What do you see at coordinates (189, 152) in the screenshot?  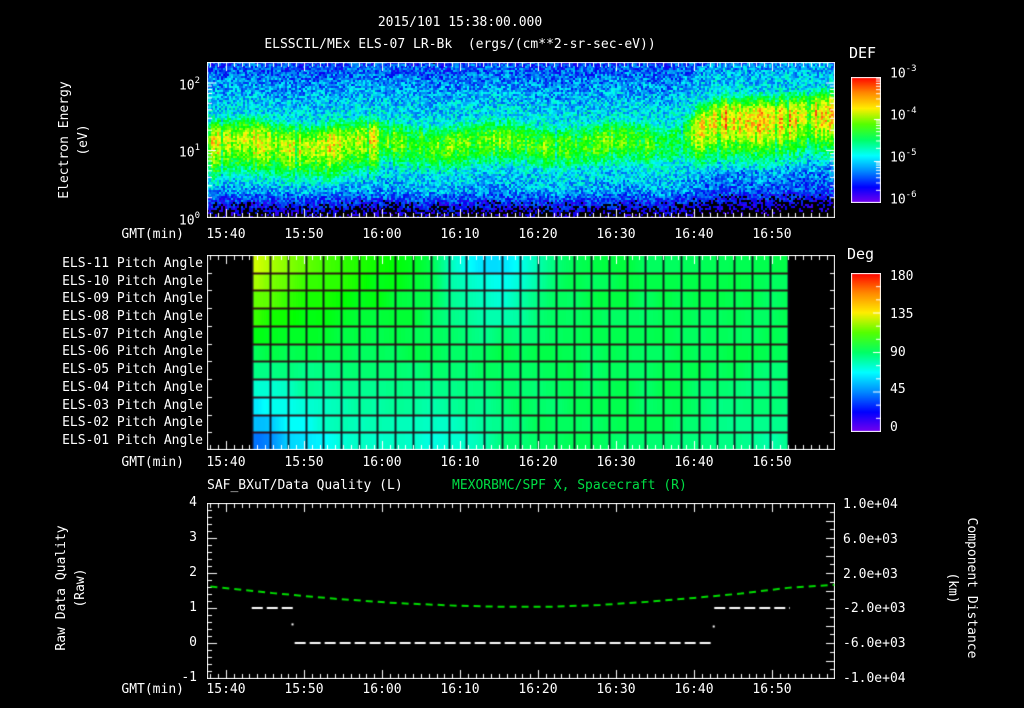 I see `spectrogram-y-tick-label: 10¹` at bounding box center [189, 152].